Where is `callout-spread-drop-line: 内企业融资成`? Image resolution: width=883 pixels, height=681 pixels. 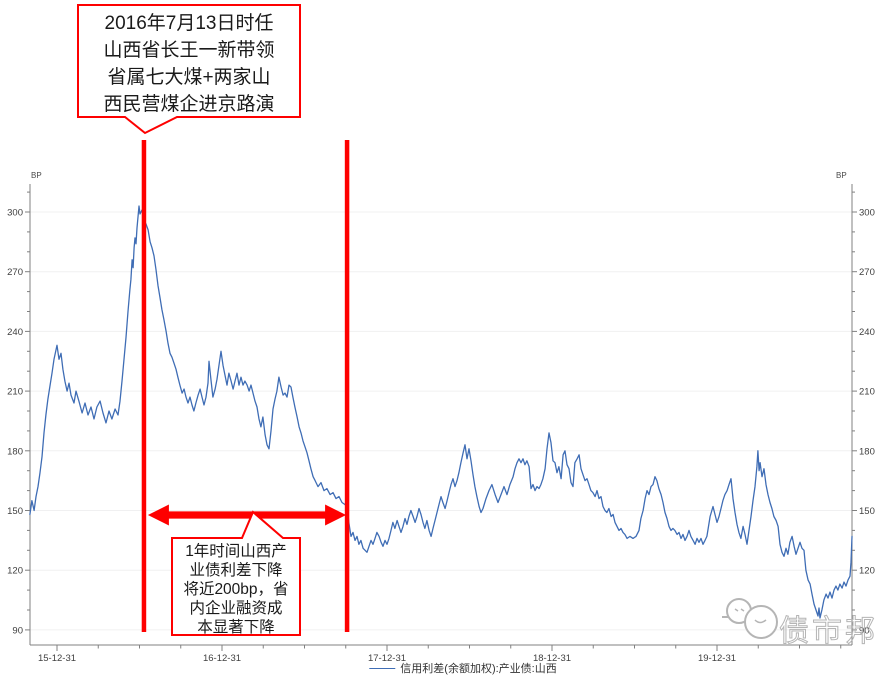
callout-spread-drop-line: 内企业融资成 is located at coordinates (236, 608).